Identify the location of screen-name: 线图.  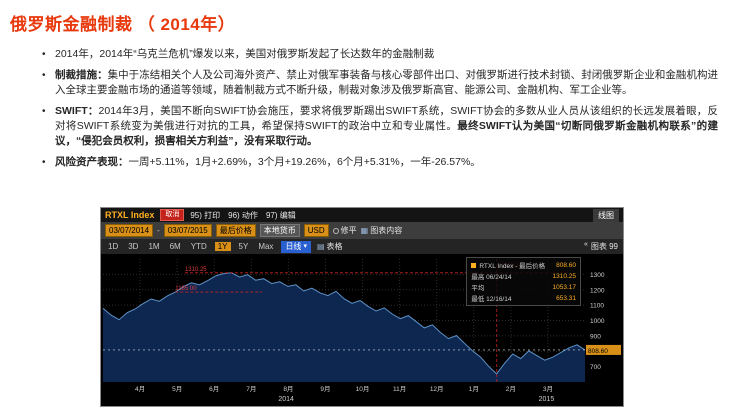
(606, 215).